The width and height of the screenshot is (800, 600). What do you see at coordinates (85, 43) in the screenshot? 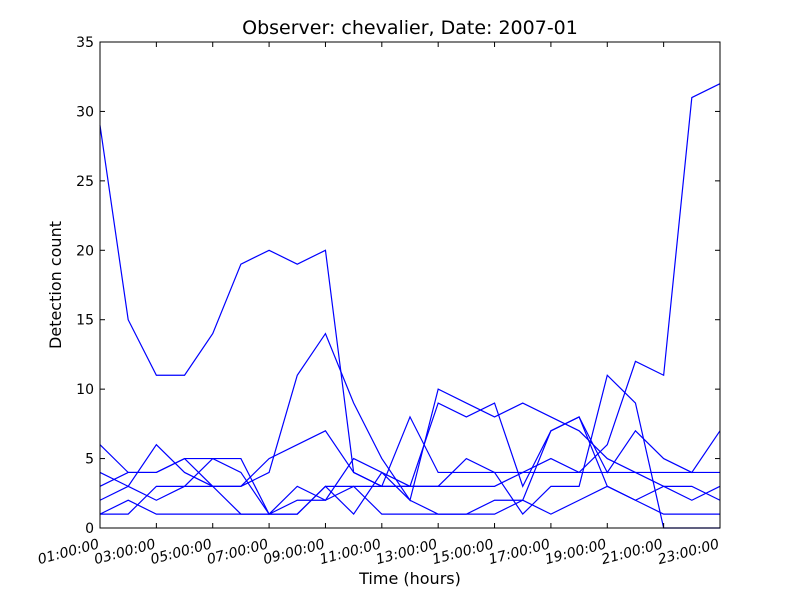
I see `y-tick-label: 35` at bounding box center [85, 43].